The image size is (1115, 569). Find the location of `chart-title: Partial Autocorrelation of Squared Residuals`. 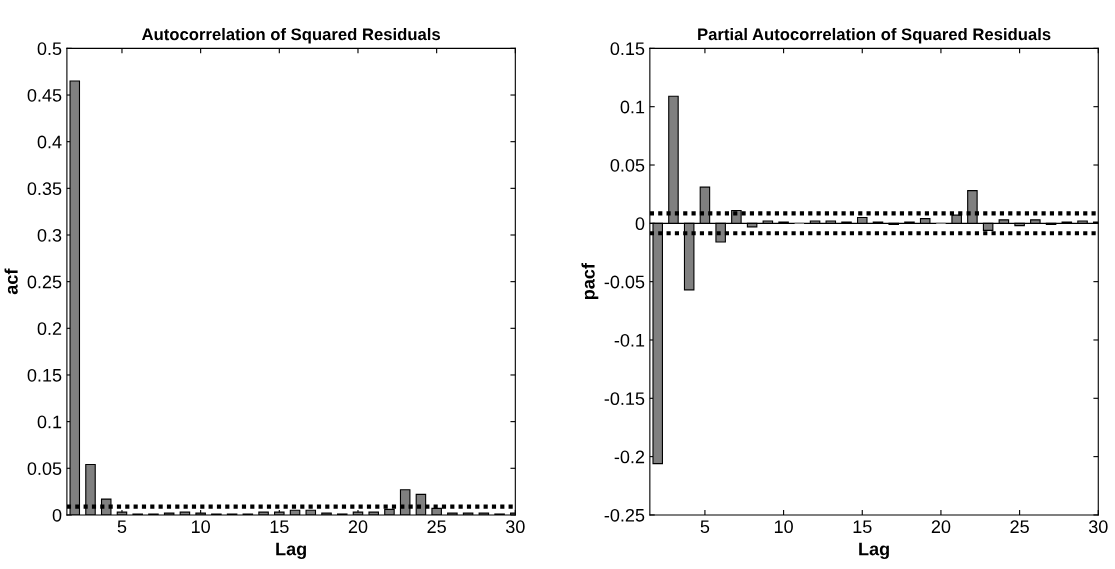

chart-title: Partial Autocorrelation of Squared Residuals is located at coordinates (874, 35).